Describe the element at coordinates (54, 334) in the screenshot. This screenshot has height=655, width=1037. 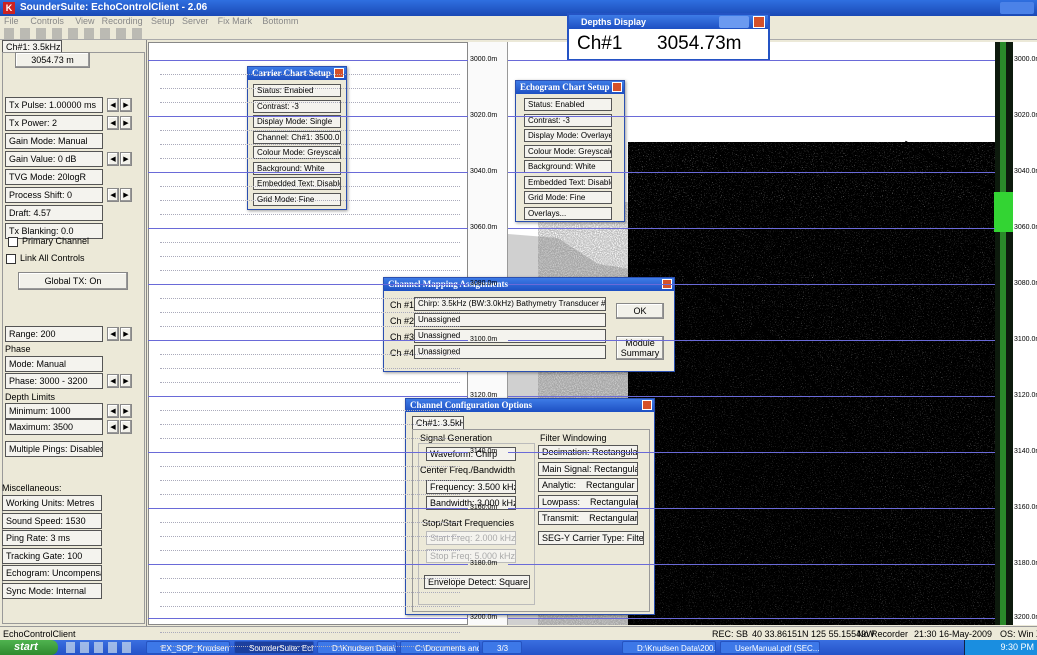
I see `param-field: Range: 200` at that location.